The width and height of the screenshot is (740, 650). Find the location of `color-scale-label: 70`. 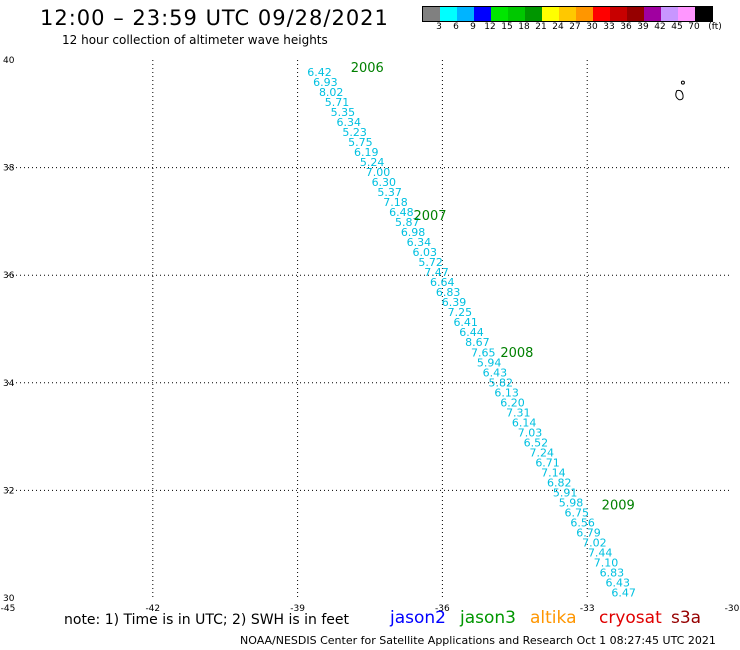

color-scale-label: 70 is located at coordinates (694, 27).